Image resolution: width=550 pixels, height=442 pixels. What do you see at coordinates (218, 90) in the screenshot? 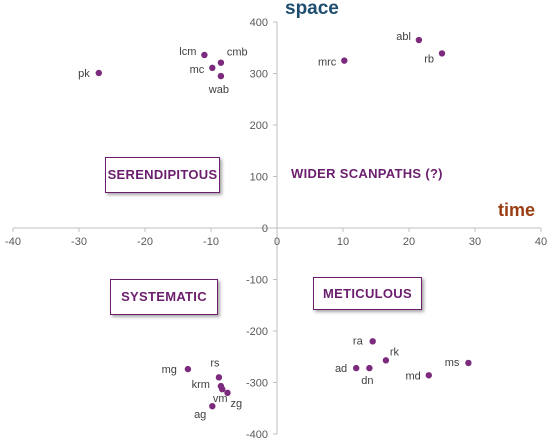
I see `data-label-wab: wab` at bounding box center [218, 90].